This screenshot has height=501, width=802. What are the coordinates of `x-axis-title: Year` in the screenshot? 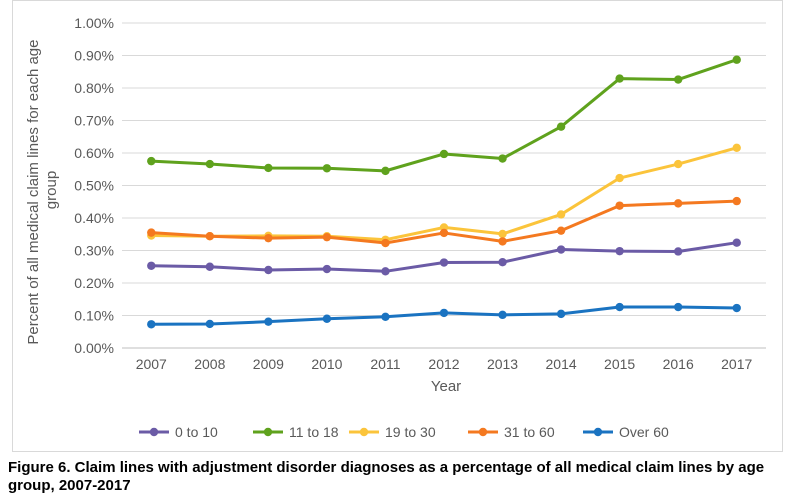 It's located at (446, 386).